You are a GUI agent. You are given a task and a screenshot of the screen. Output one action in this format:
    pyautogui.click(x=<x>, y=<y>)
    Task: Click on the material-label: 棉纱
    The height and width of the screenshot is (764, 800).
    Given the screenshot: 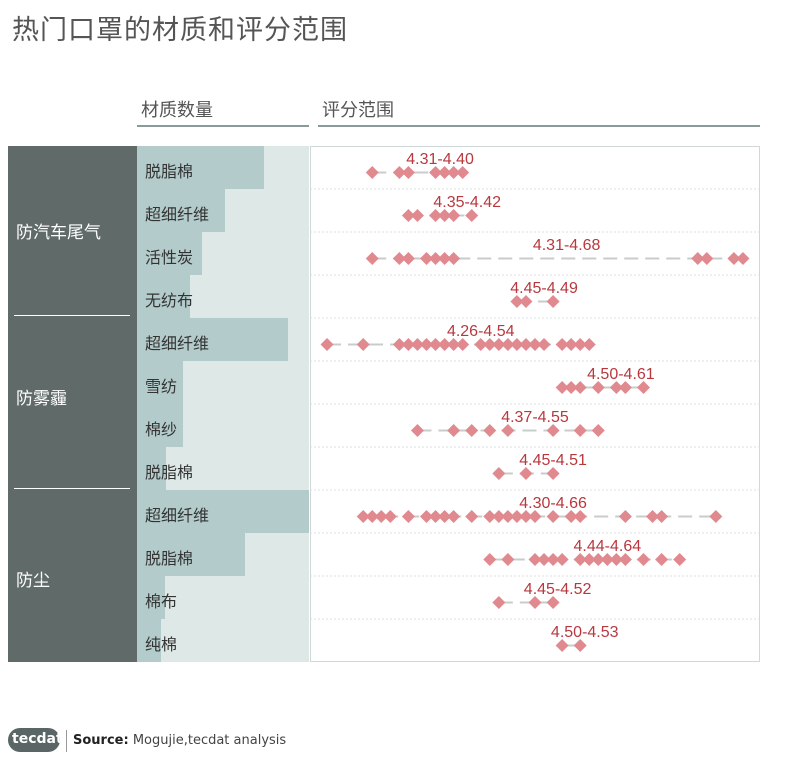 What is the action you would take?
    pyautogui.click(x=161, y=429)
    